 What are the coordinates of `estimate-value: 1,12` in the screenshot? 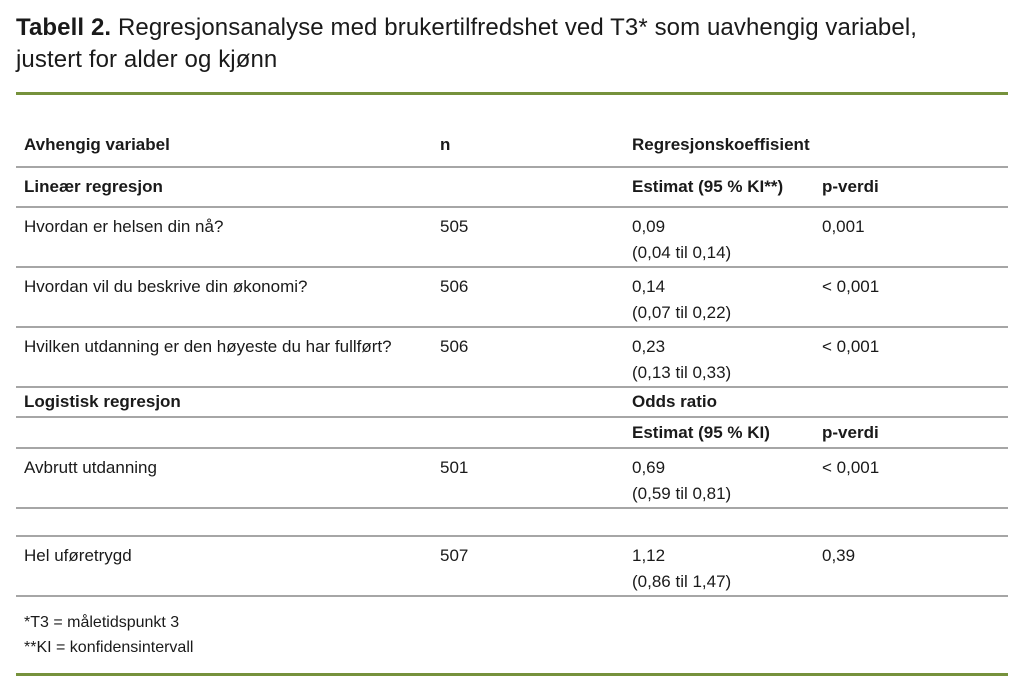 It's located at (649, 555).